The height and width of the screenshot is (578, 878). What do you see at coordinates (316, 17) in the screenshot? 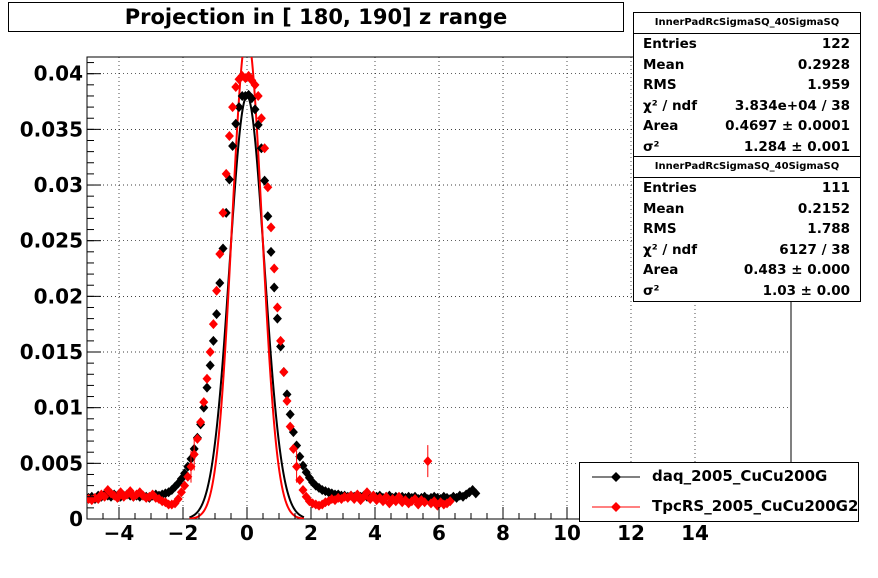
I see `chart-title: Projection in [ 180, 190] z range` at bounding box center [316, 17].